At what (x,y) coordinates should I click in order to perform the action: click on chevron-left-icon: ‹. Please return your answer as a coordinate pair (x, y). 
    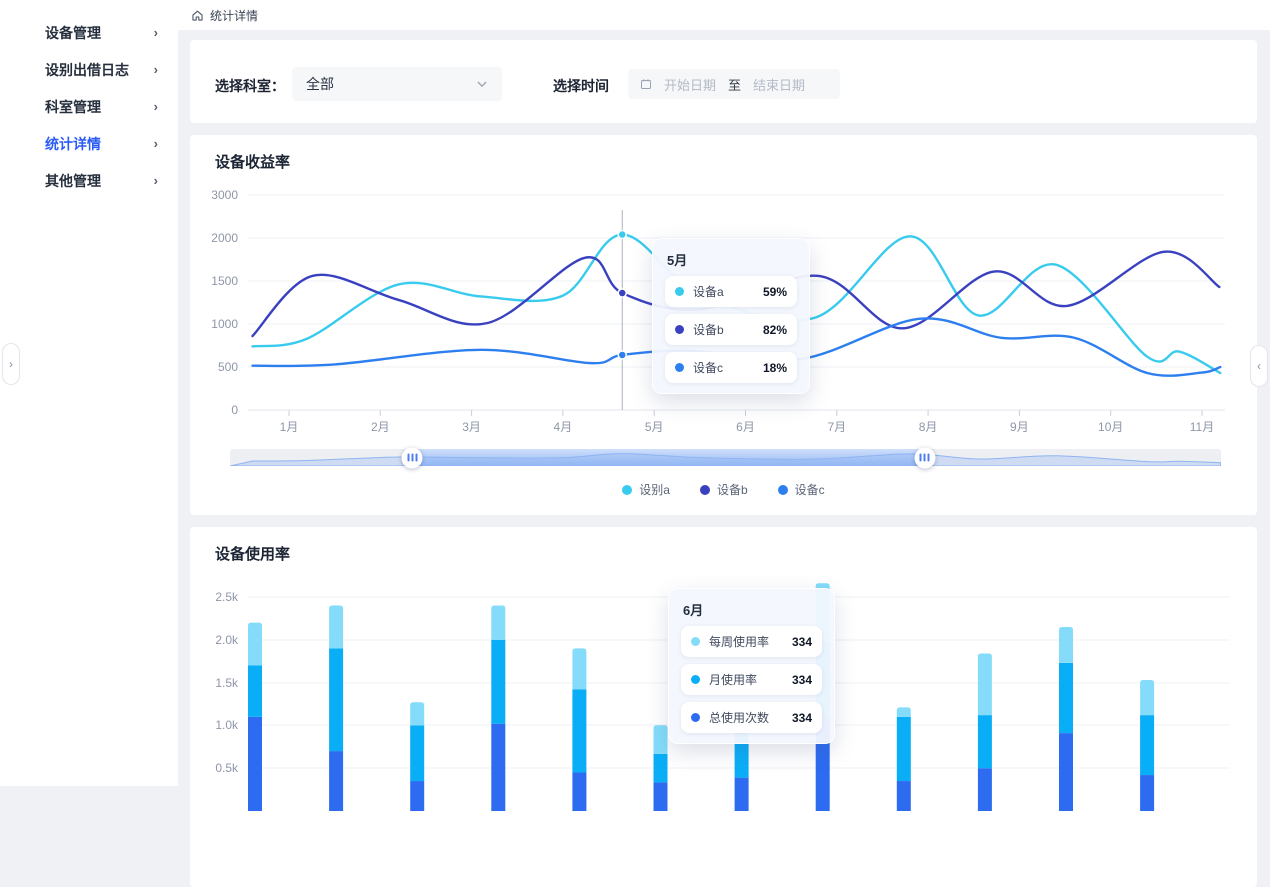
    Looking at the image, I should click on (1259, 366).